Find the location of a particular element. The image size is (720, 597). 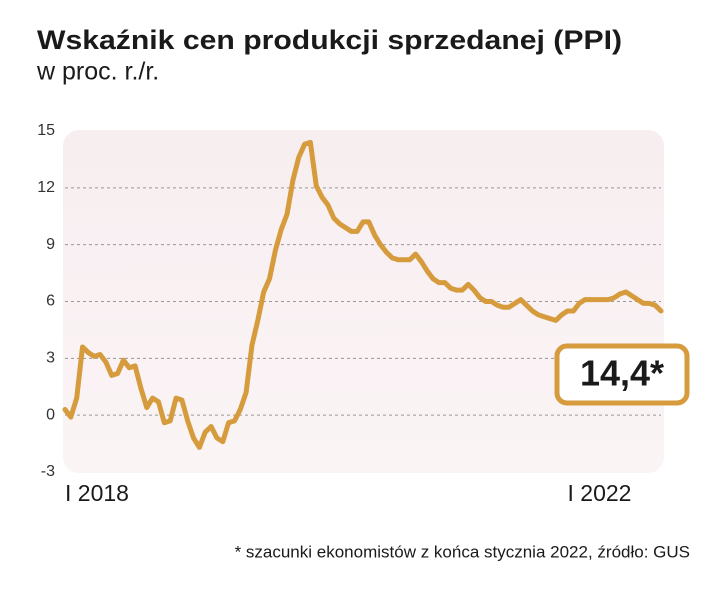

y-tick-label: 15 is located at coordinates (46, 130).